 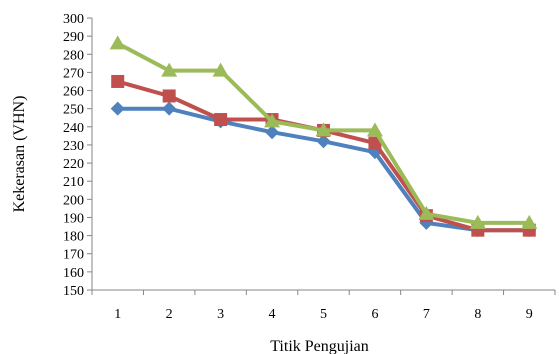 What do you see at coordinates (73, 37) in the screenshot?
I see `y-tick-label: 290` at bounding box center [73, 37].